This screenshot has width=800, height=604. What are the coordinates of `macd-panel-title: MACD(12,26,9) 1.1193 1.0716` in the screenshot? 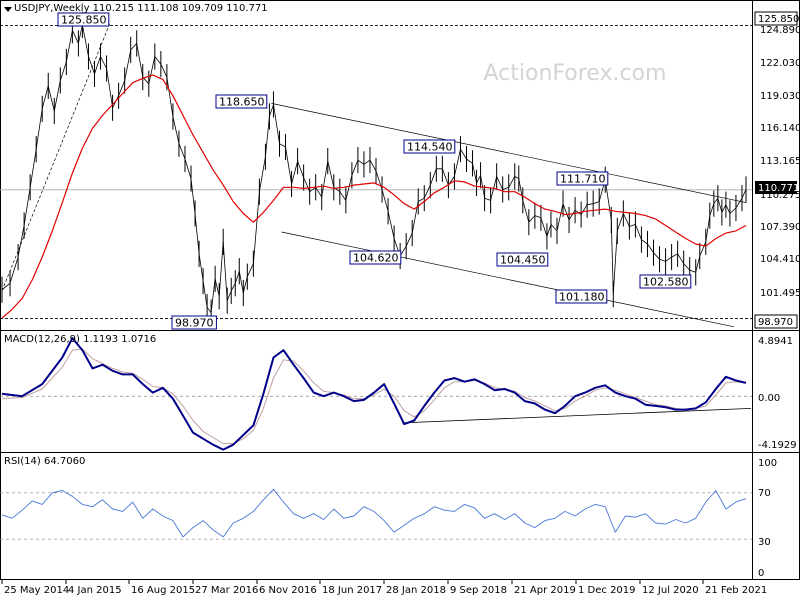 It's located at (80, 339).